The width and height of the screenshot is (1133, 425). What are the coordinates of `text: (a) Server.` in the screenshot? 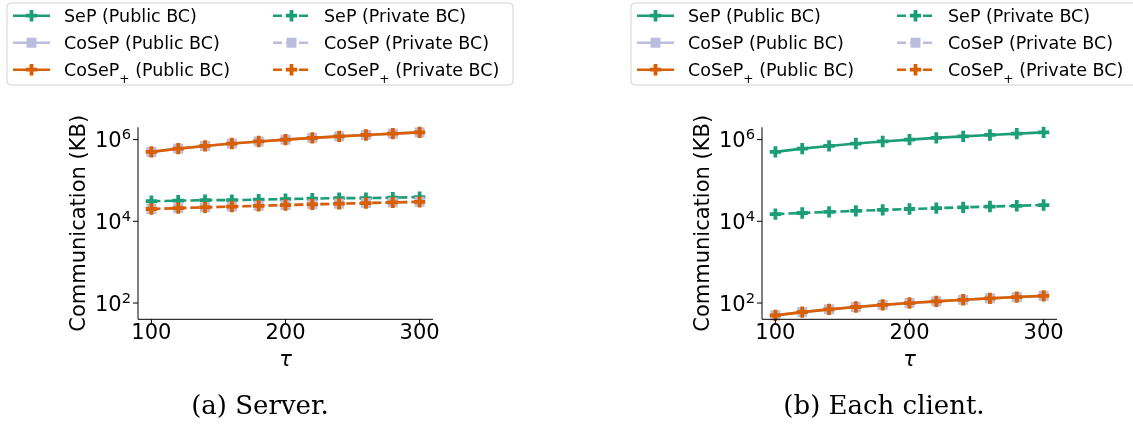 It's located at (260, 405).